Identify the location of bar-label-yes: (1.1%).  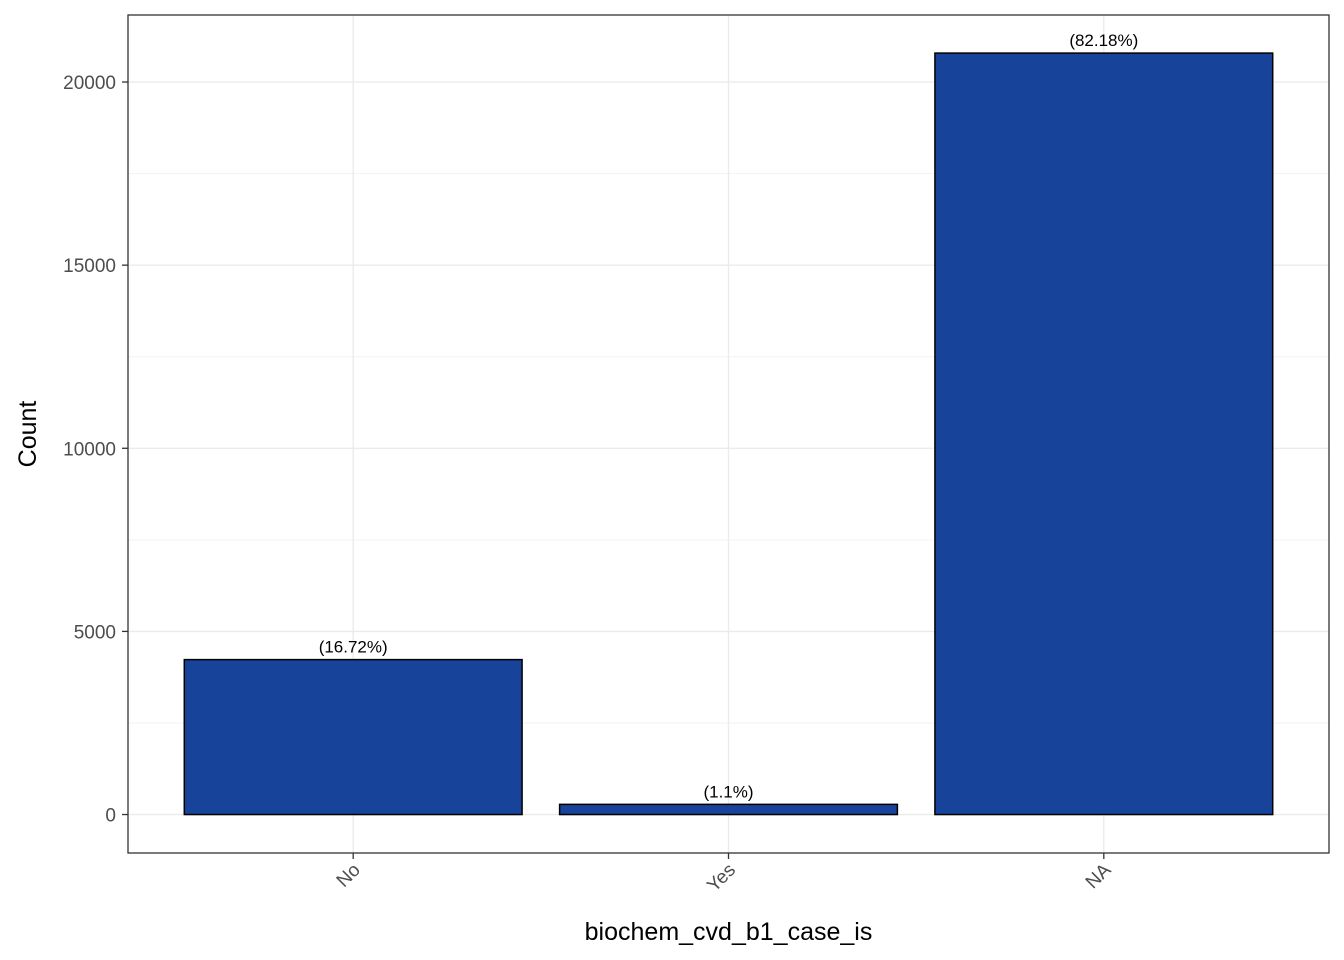
(728, 791).